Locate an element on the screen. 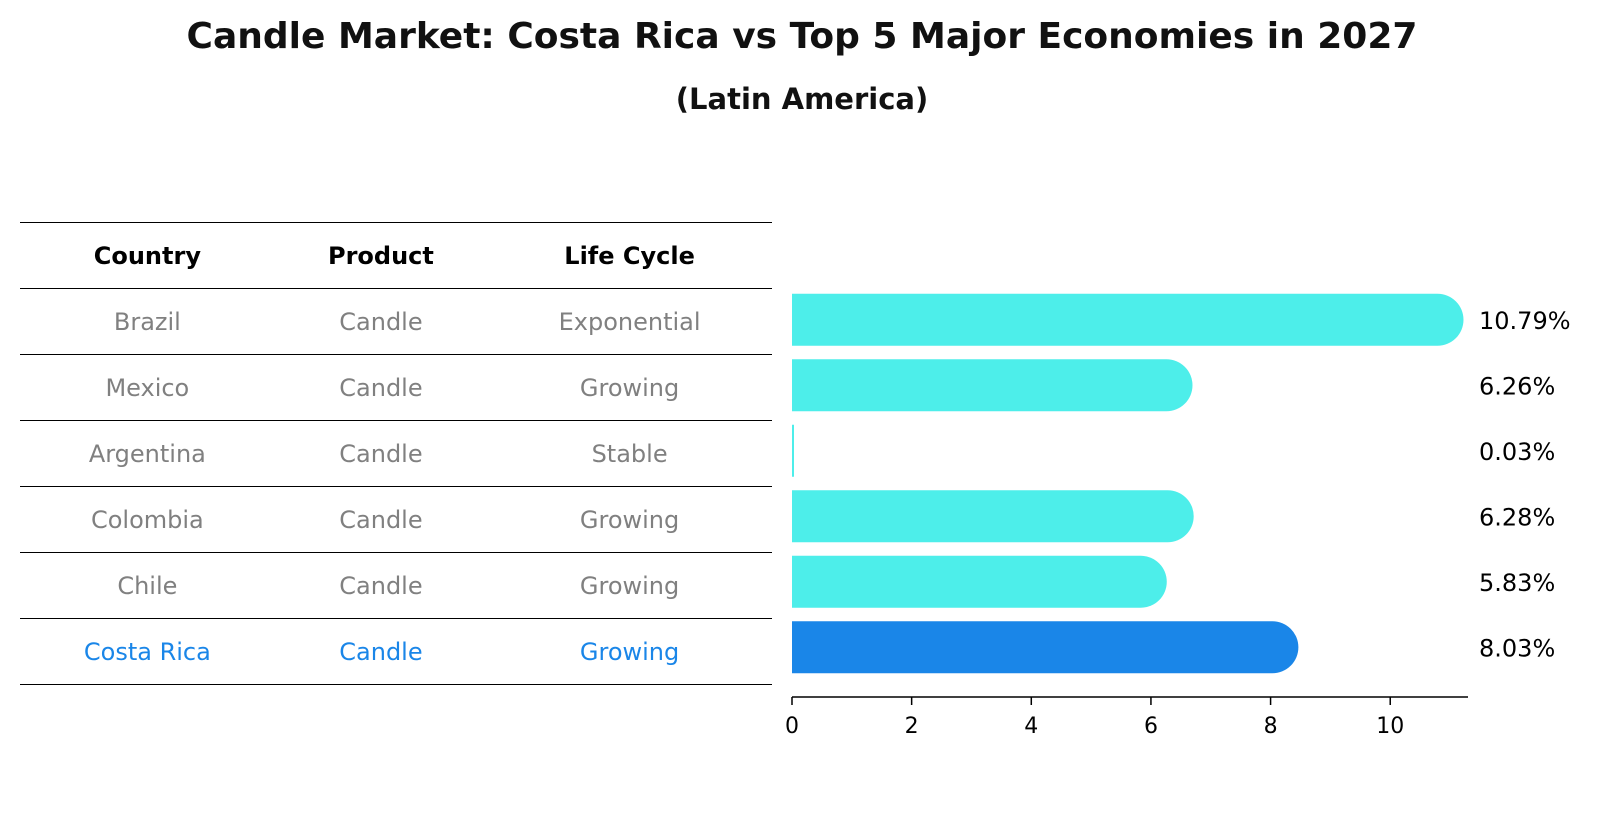 The height and width of the screenshot is (823, 1604). table-row-highlight: Costa Rica Candle Growing is located at coordinates (396, 651).